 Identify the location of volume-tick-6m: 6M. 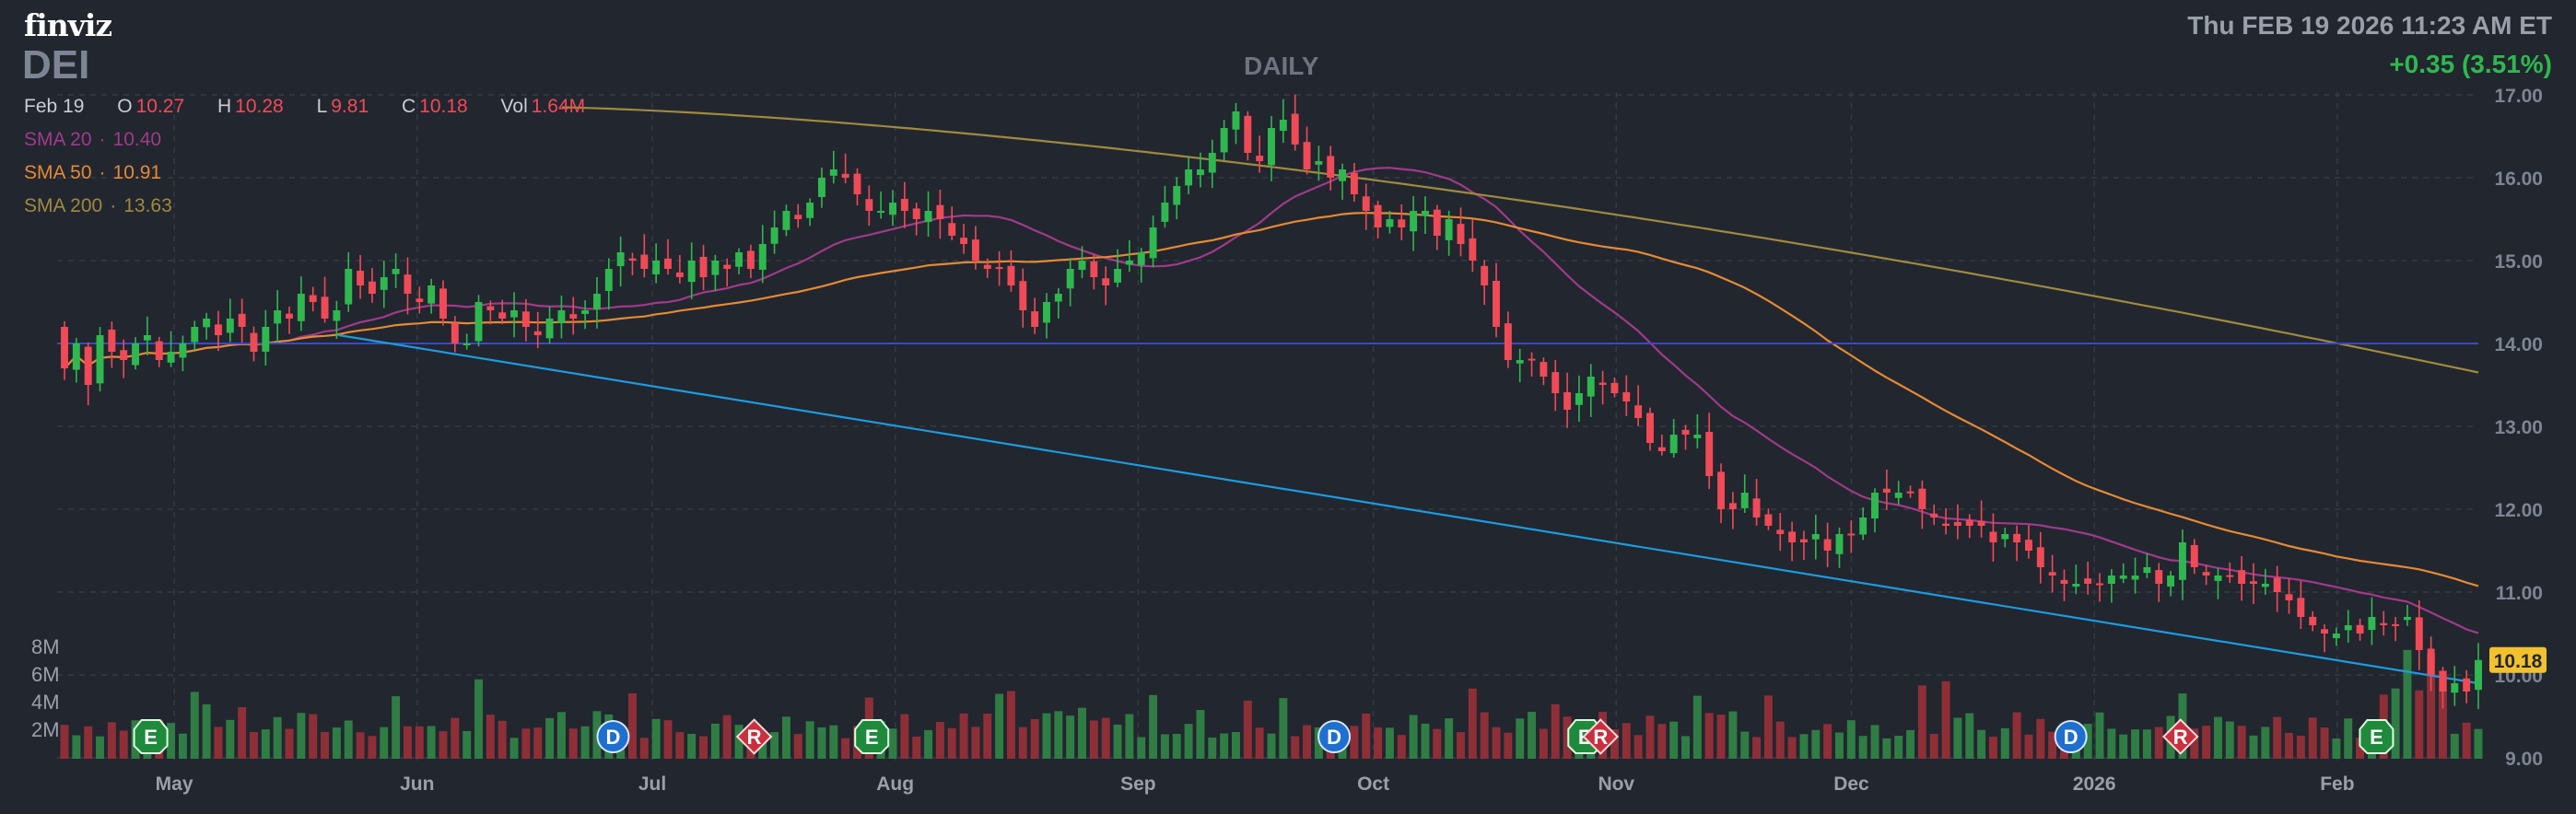
(45, 674).